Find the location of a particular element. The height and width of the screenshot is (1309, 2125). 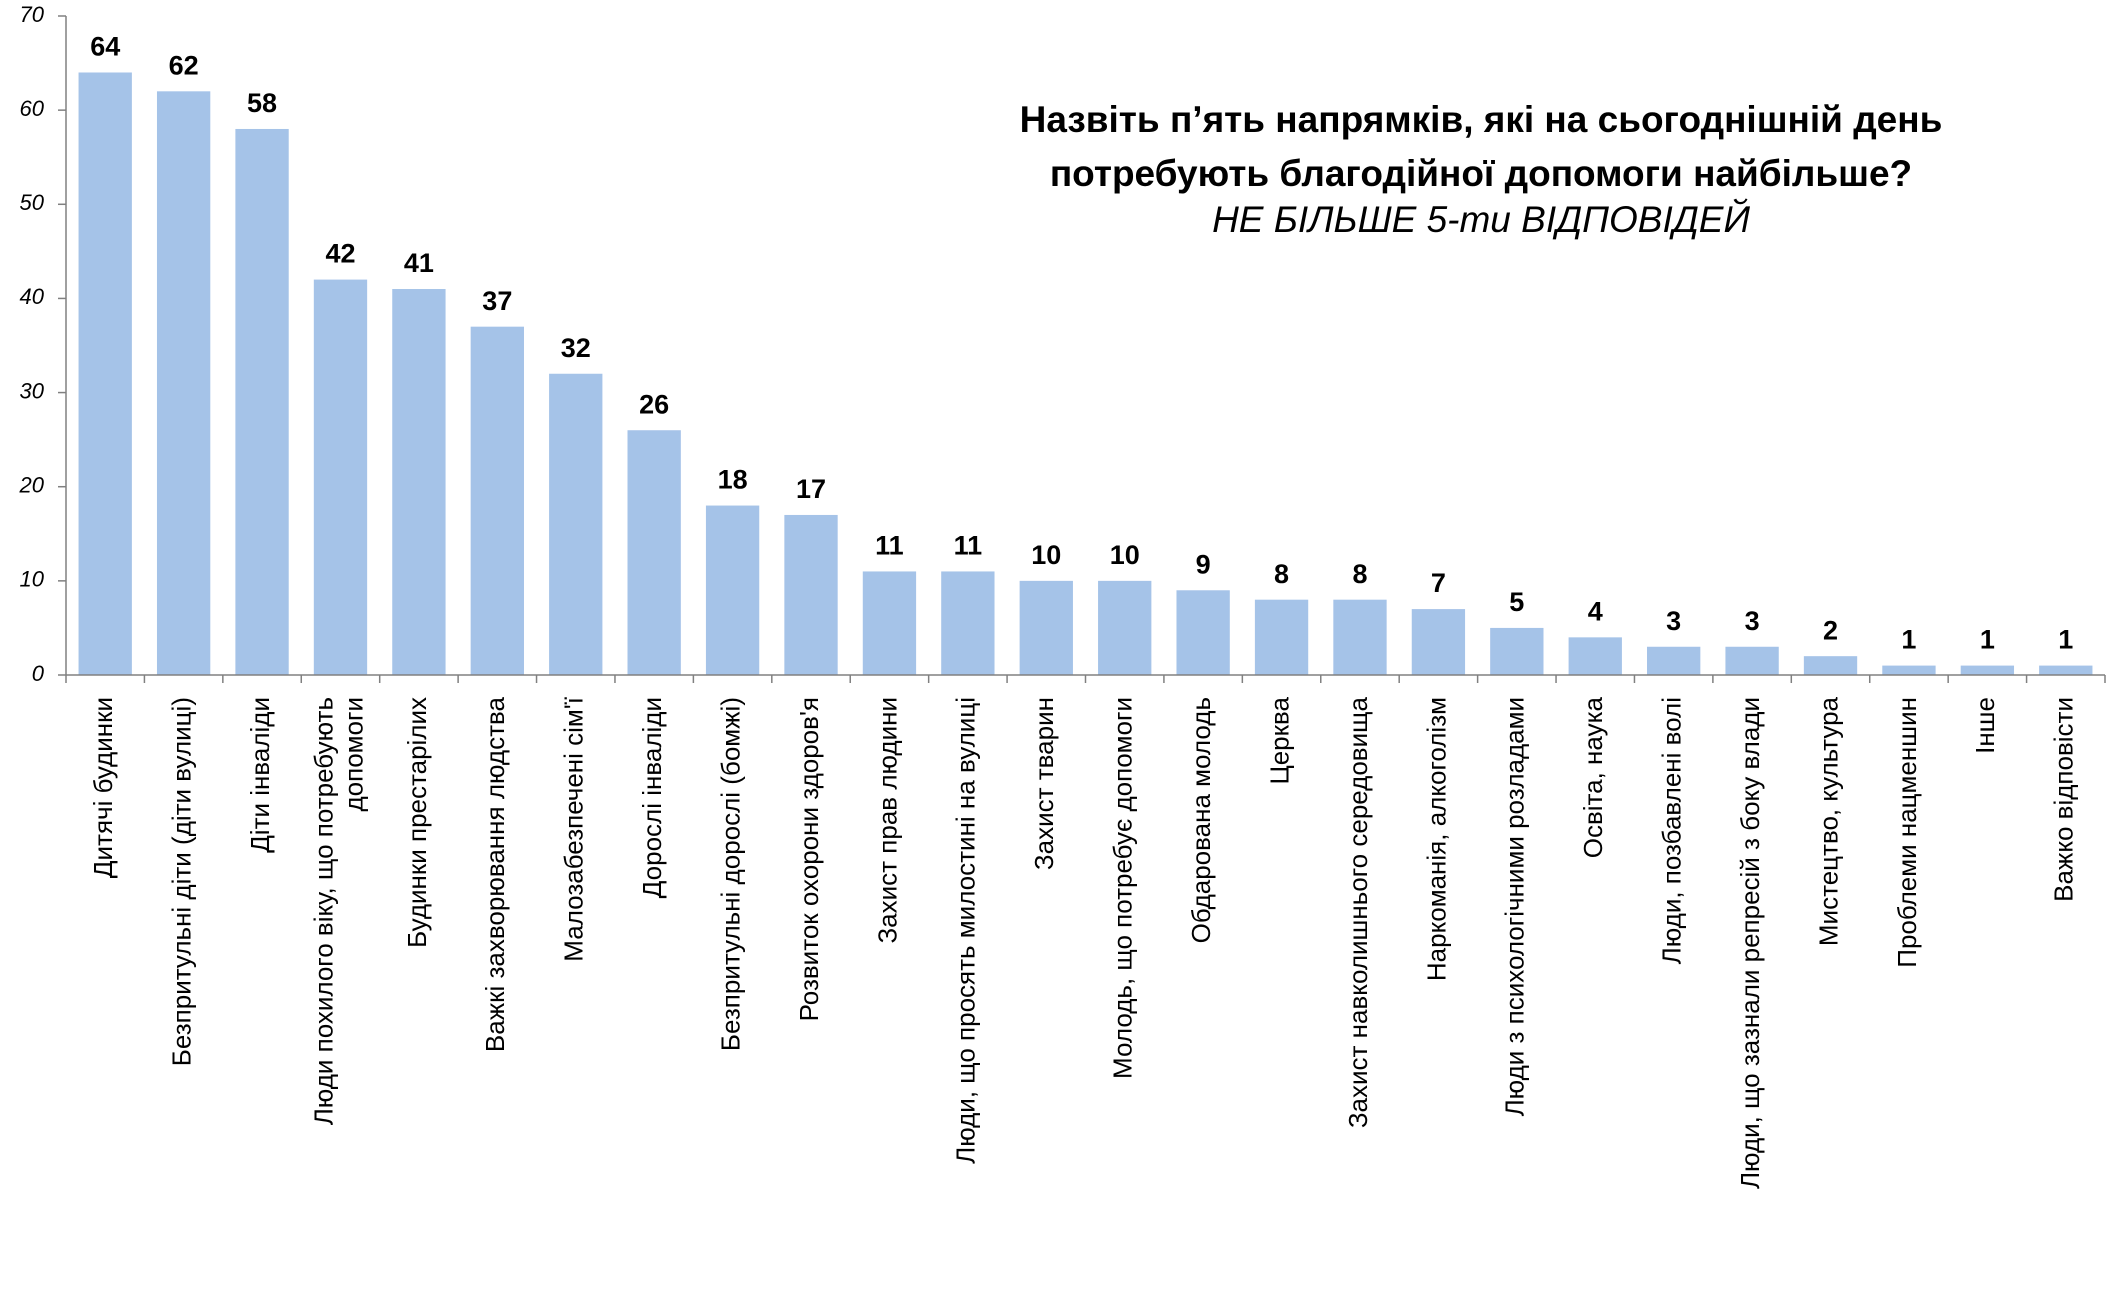

data-label: 2 is located at coordinates (1830, 630).